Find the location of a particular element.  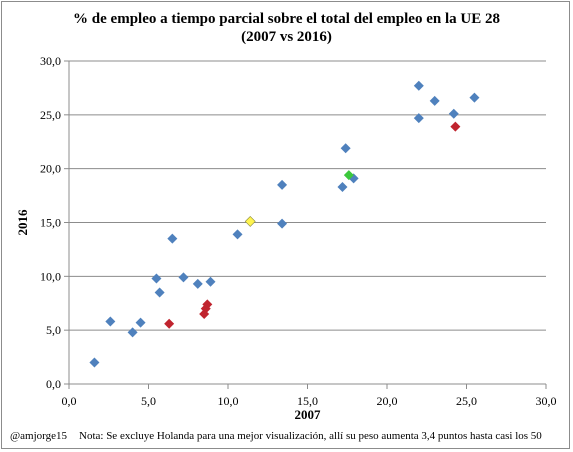

y-tick-label: 25,0 is located at coordinates (50, 115).